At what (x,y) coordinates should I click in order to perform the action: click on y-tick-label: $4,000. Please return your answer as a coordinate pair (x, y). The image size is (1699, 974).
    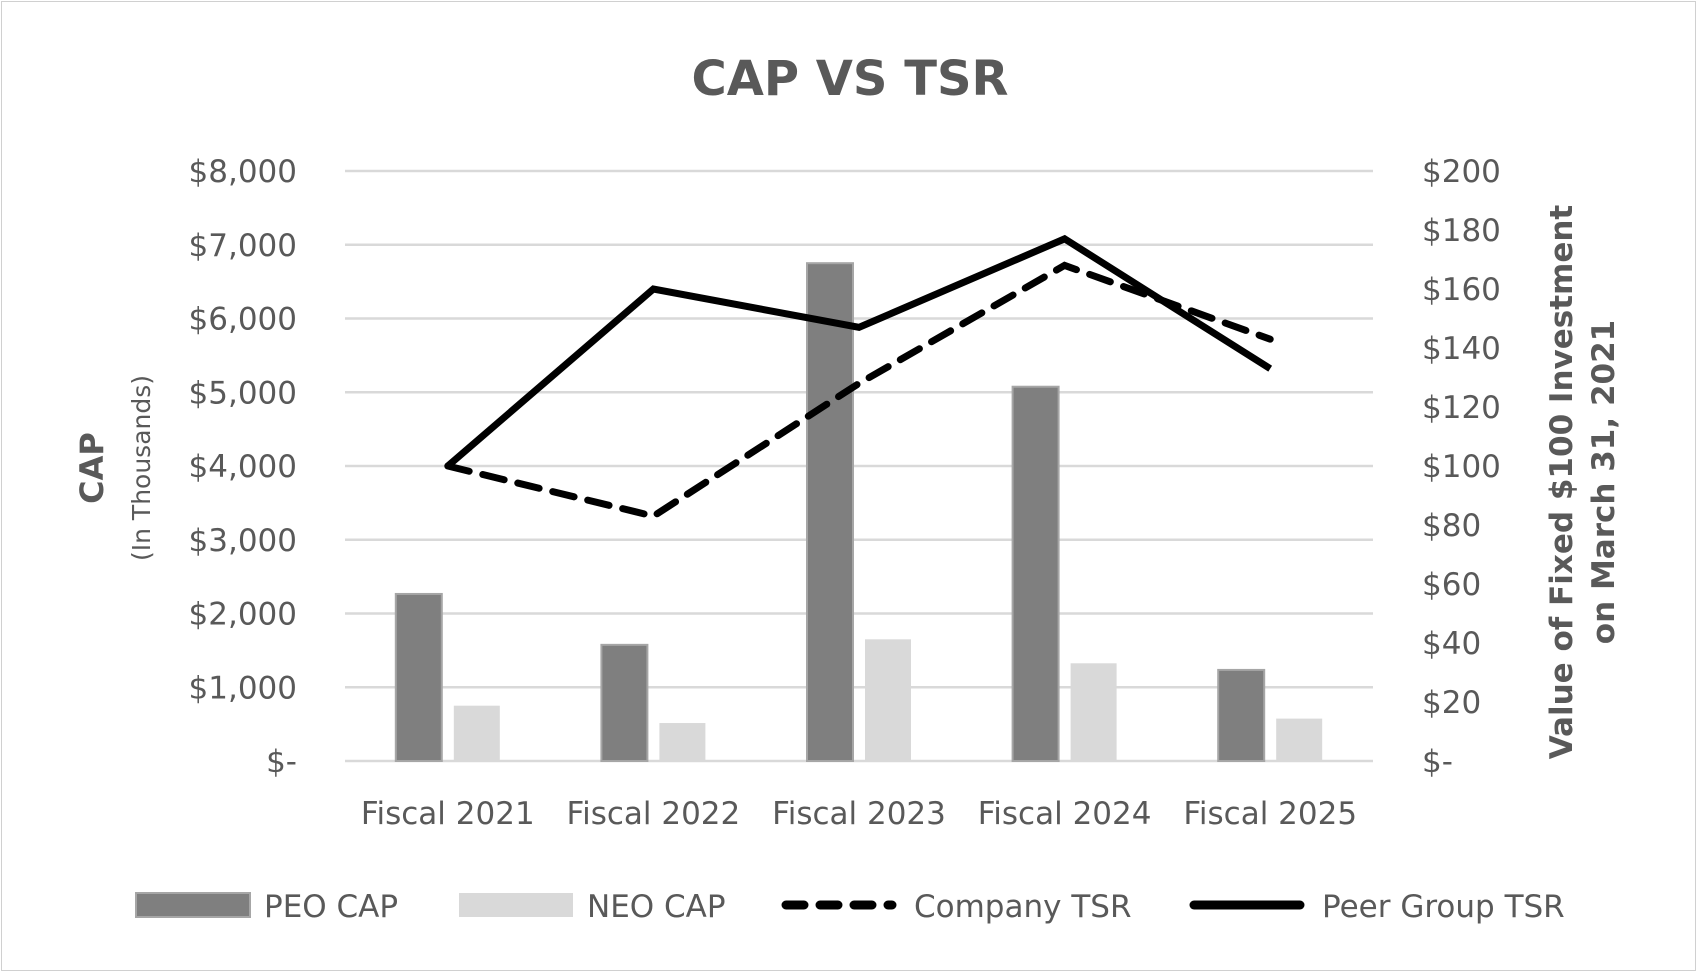
    Looking at the image, I should click on (243, 467).